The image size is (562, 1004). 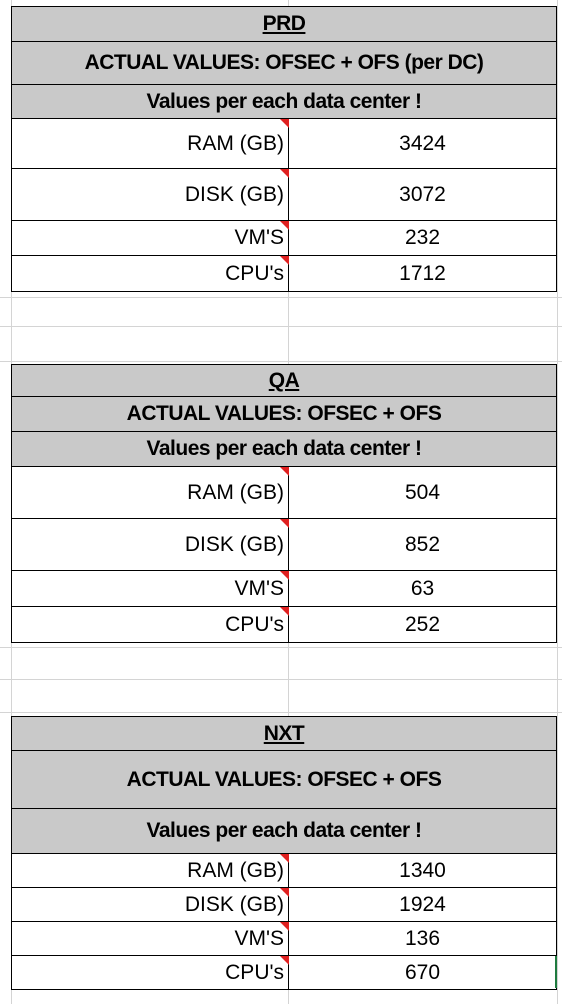 I want to click on row-value-cell: 252, so click(x=422, y=624).